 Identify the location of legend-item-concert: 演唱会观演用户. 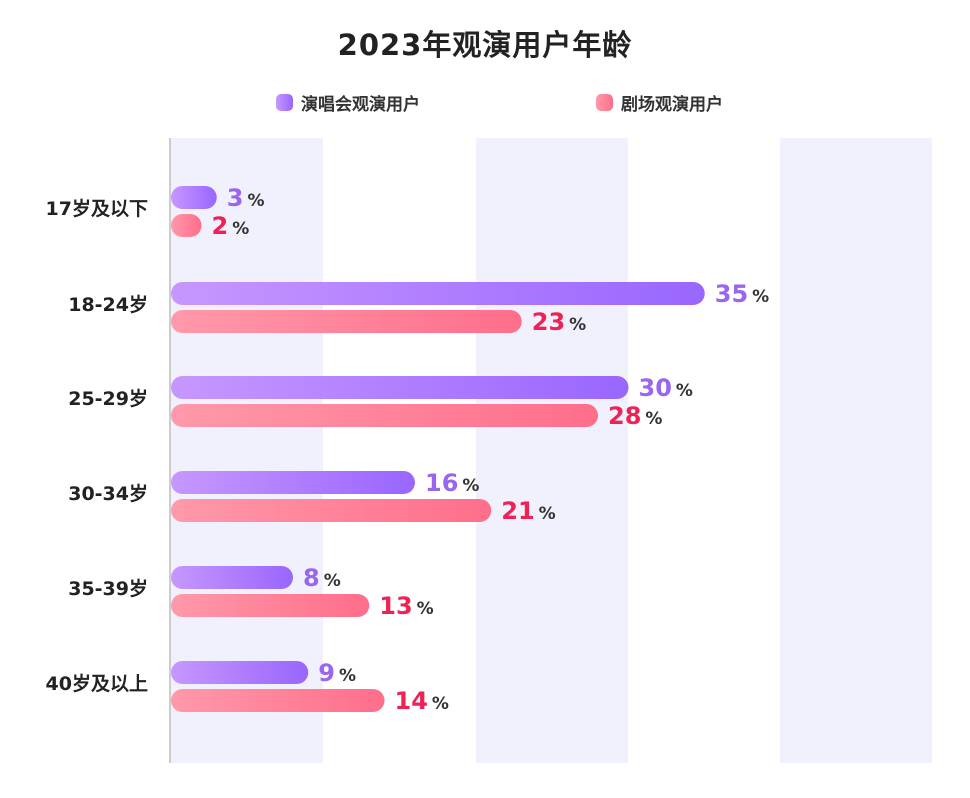
(348, 102).